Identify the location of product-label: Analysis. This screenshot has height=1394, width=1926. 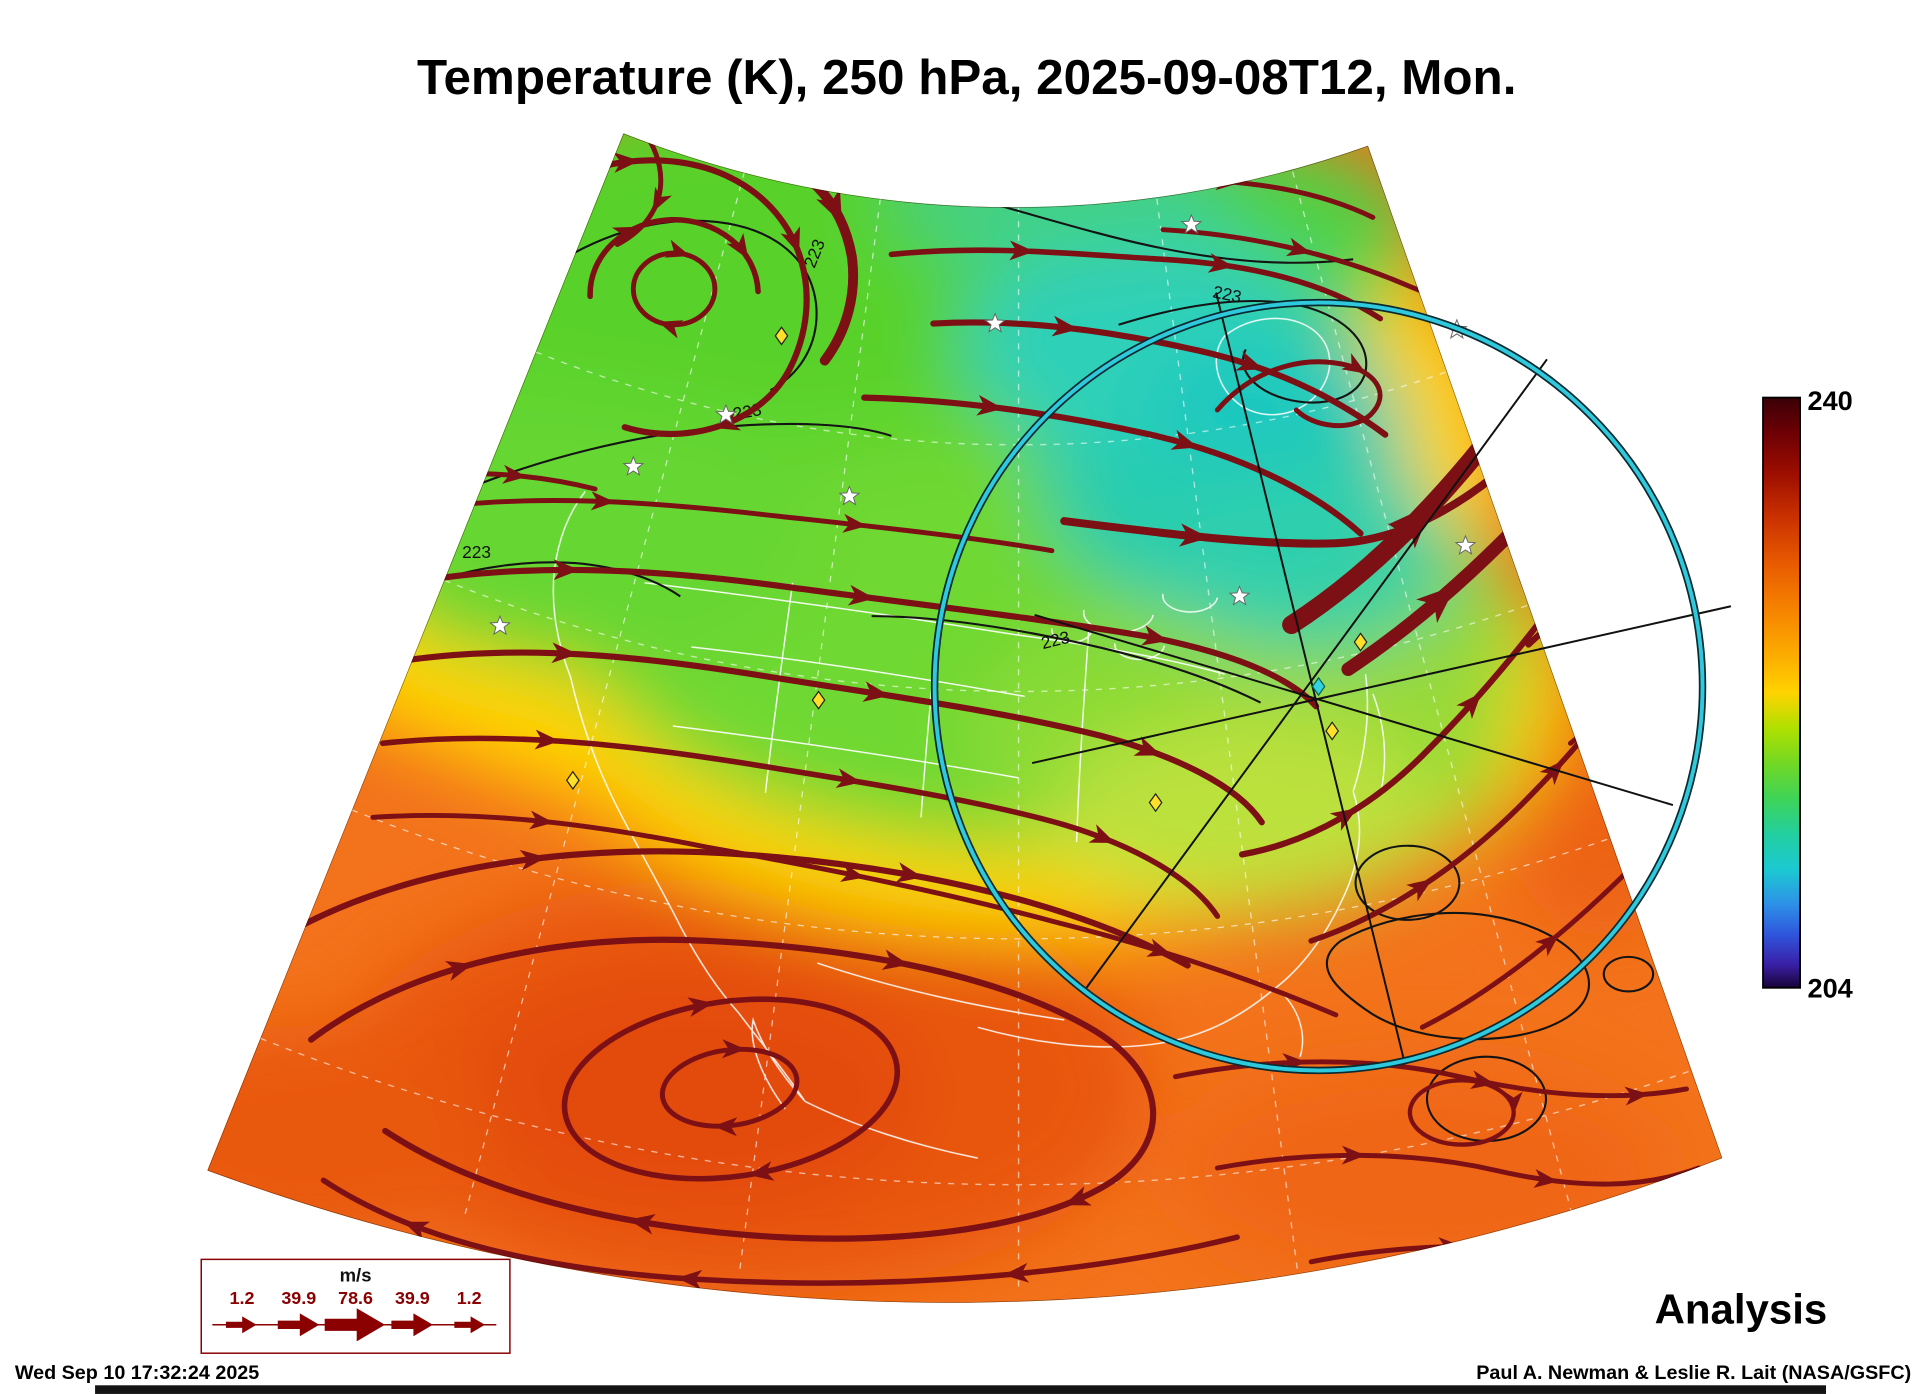
(1741, 1309).